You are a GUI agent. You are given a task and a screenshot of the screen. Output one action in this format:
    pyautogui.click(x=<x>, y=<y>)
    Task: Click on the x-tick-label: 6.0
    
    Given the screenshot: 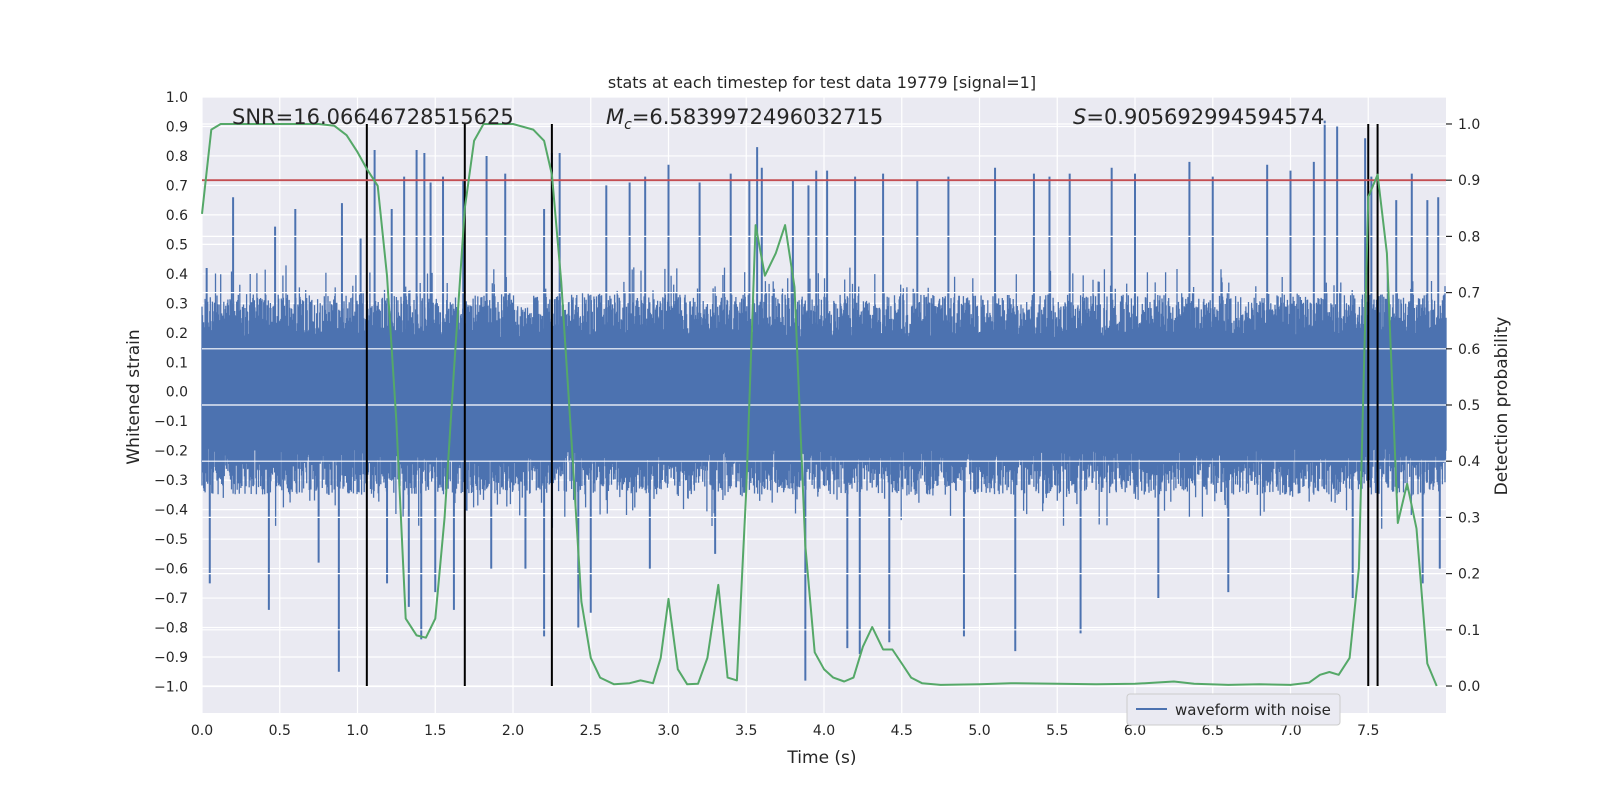 What is the action you would take?
    pyautogui.click(x=1135, y=731)
    